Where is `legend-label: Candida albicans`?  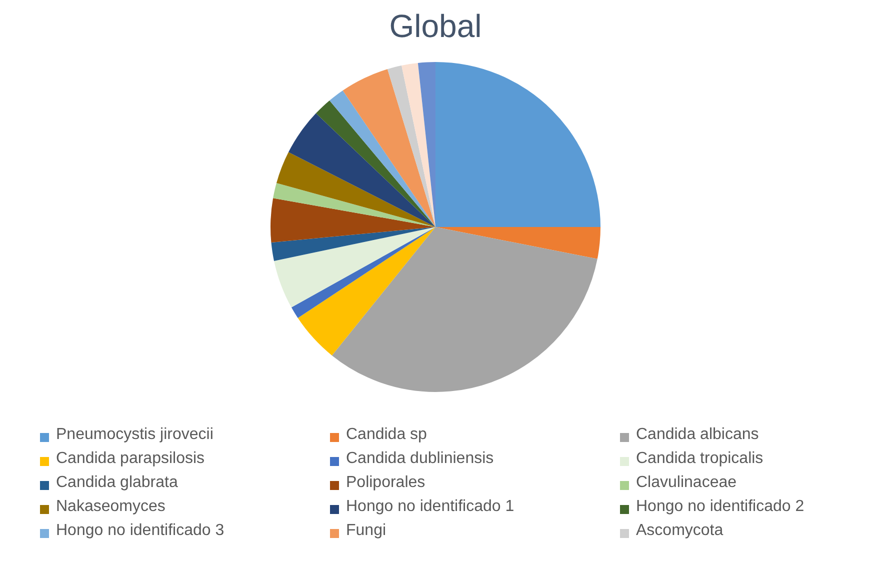
legend-label: Candida albicans is located at coordinates (697, 435).